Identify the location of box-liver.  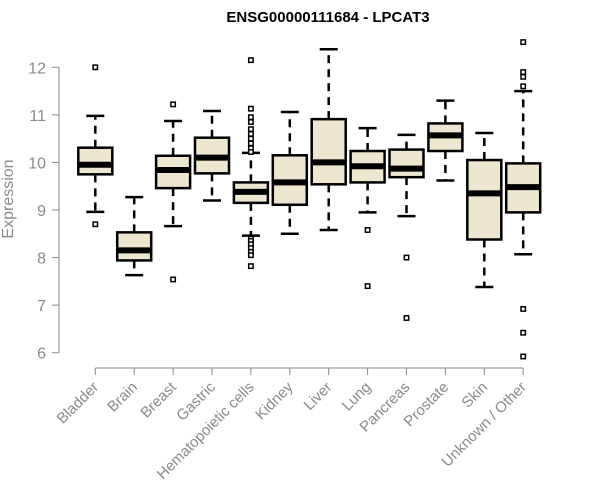
(328, 139).